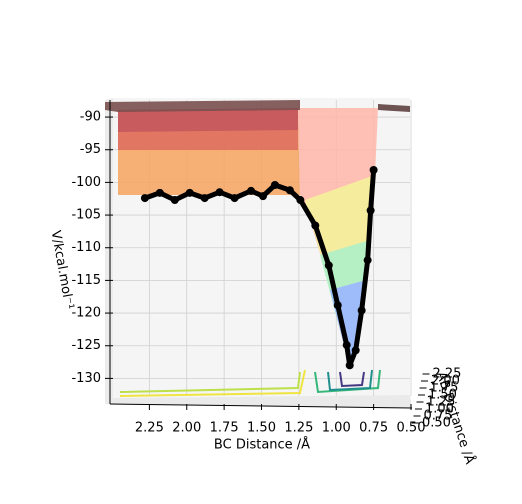 The image size is (522, 504). What do you see at coordinates (444, 388) in the screenshot?
I see `y-tick-label: 1.75` at bounding box center [444, 388].